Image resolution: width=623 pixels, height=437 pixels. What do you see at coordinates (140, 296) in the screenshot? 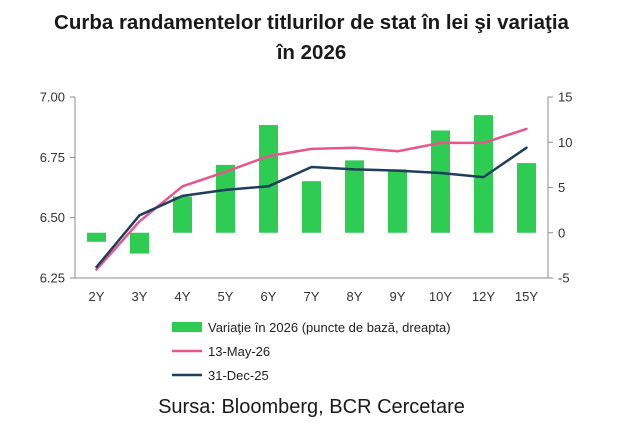
I see `x-axis-tick-label: 3Y` at bounding box center [140, 296].